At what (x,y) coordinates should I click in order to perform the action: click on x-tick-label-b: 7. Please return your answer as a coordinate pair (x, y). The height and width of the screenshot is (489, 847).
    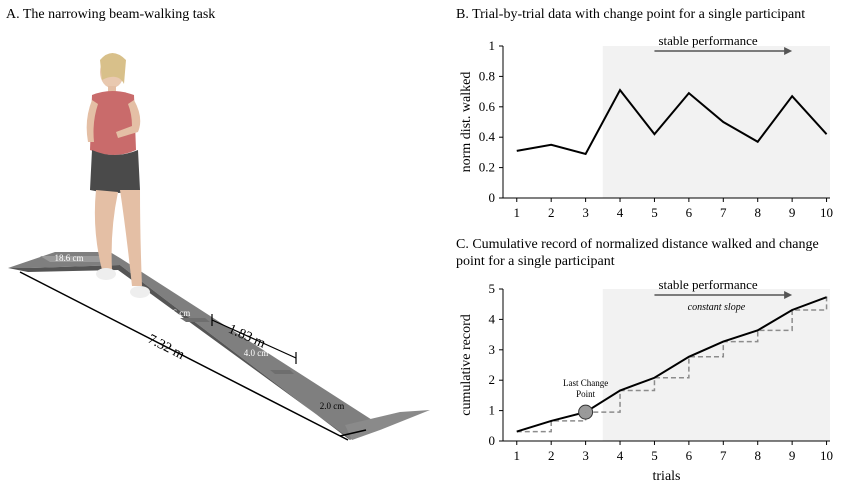
    Looking at the image, I should click on (723, 212).